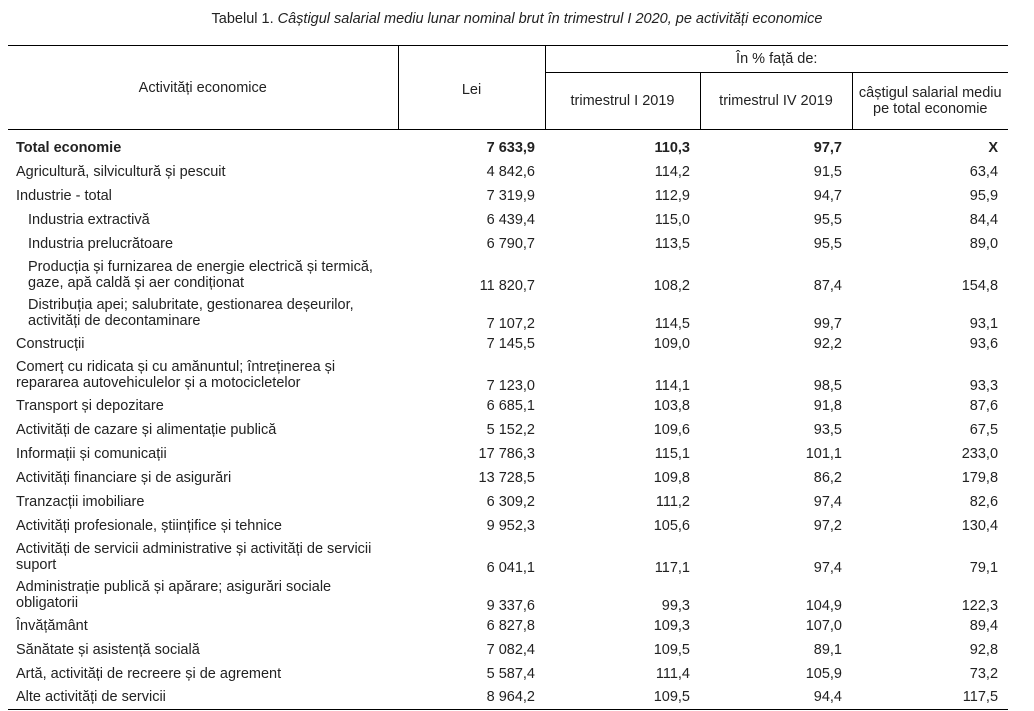 The height and width of the screenshot is (711, 1034). I want to click on q4-2019-cell: 87,4, so click(827, 285).